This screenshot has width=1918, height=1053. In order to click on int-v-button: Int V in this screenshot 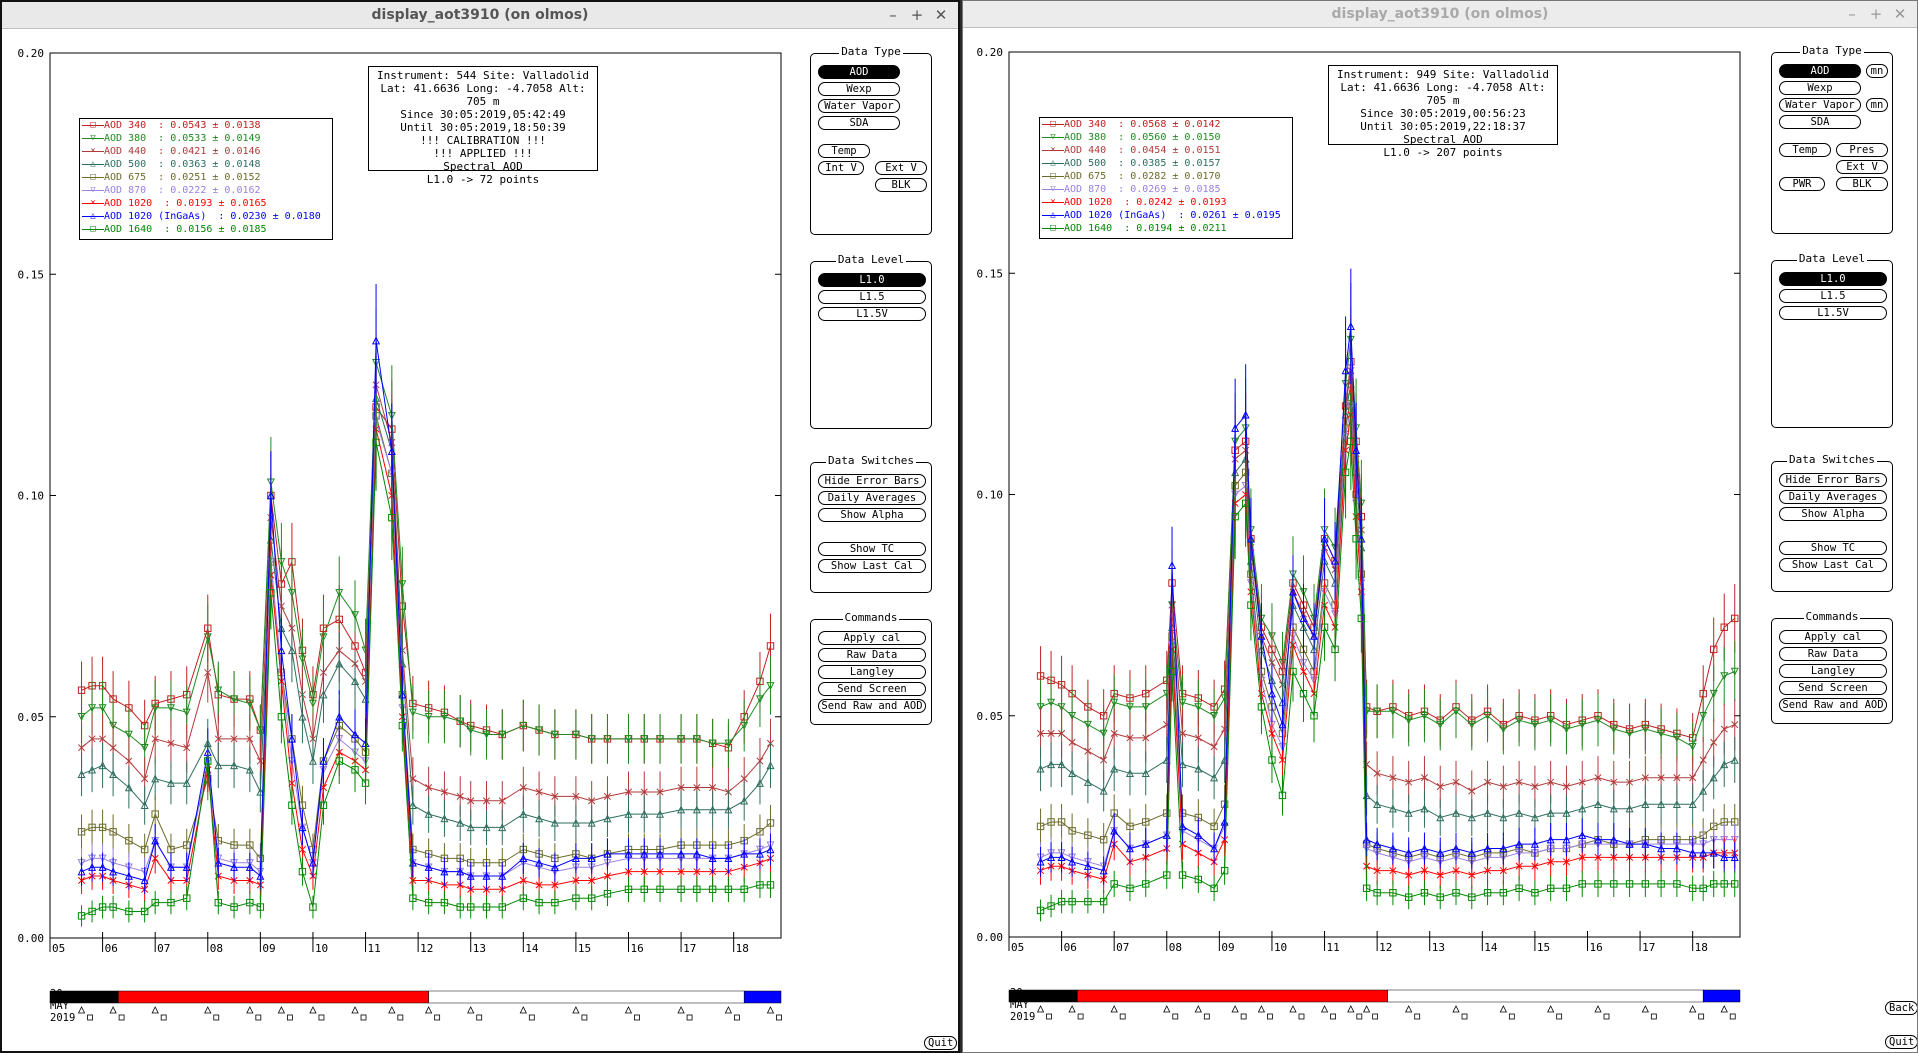, I will do `click(841, 168)`.